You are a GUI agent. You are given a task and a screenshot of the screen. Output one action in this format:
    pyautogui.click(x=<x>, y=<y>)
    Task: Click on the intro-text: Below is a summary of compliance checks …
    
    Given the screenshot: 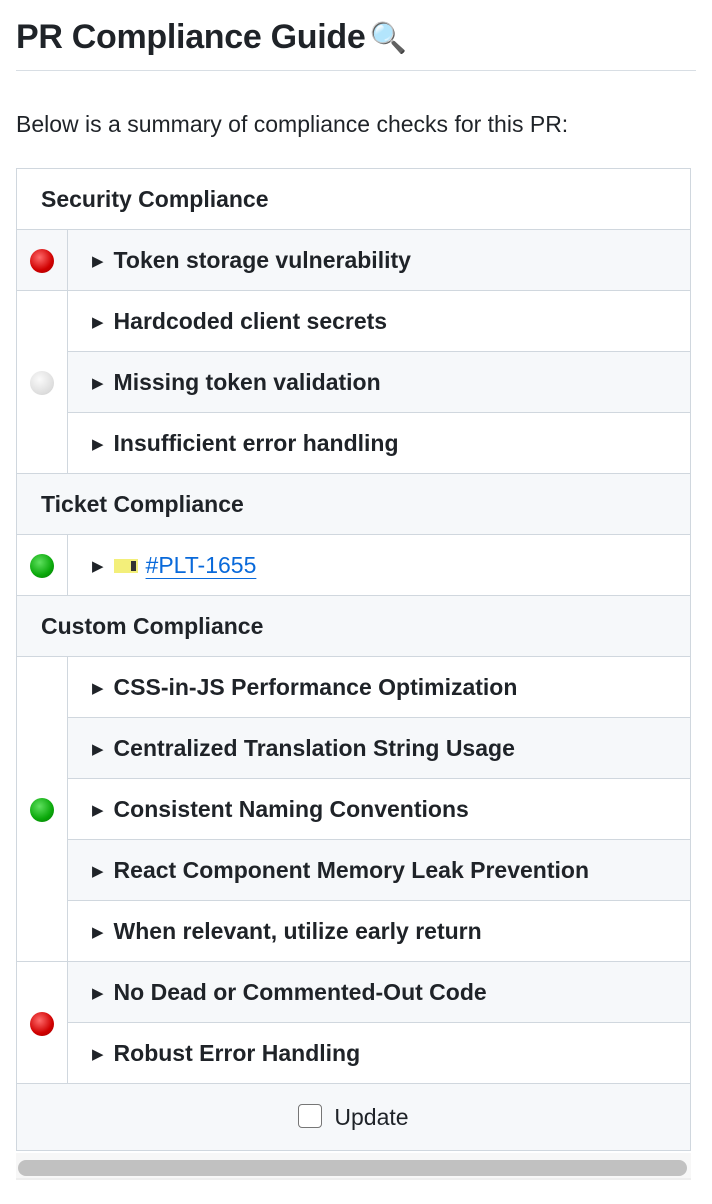 What is the action you would take?
    pyautogui.click(x=292, y=124)
    